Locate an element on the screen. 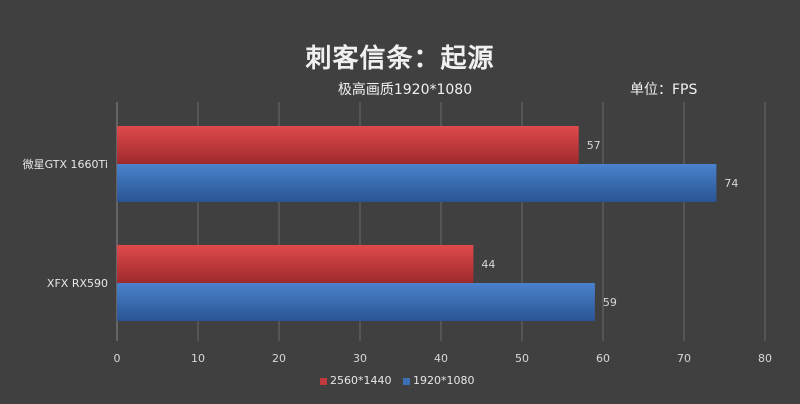 Image resolution: width=800 pixels, height=404 pixels. x-tick-label: 40 is located at coordinates (441, 358).